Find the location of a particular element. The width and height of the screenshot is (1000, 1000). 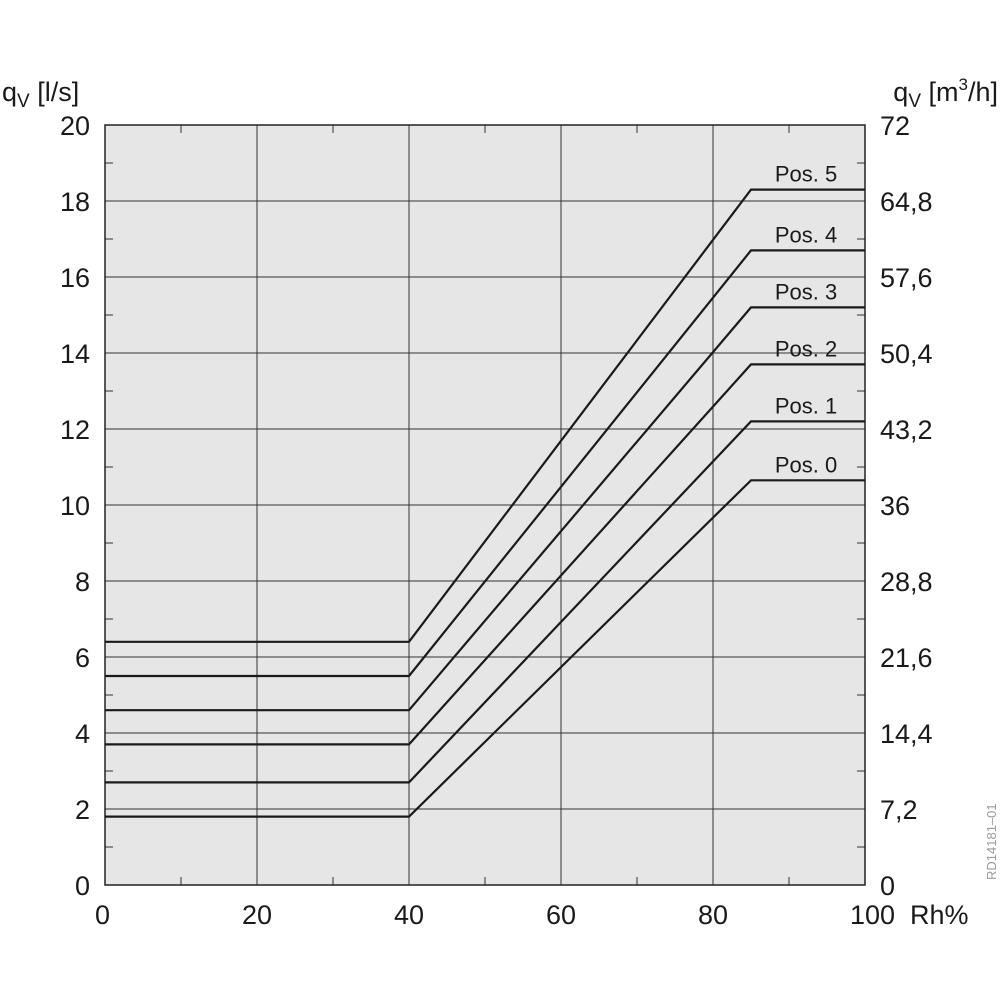

y-tick-labels-left: 0 2 4 6 8 10 12 14 16 18 20 is located at coordinates (75, 506).